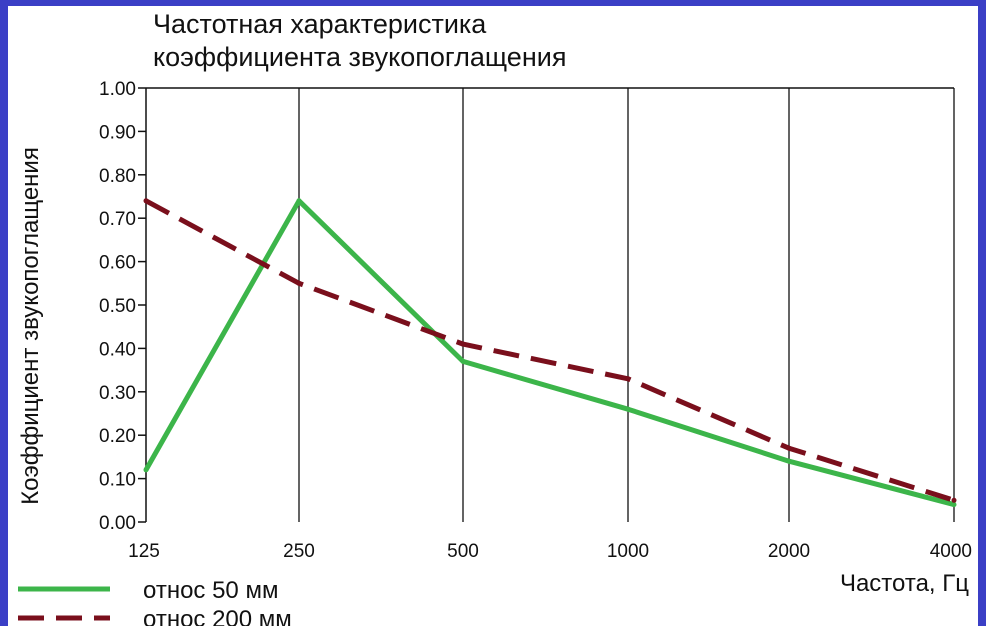 This screenshot has height=626, width=986. What do you see at coordinates (117, 176) in the screenshot?
I see `y-tick-label: 0.80` at bounding box center [117, 176].